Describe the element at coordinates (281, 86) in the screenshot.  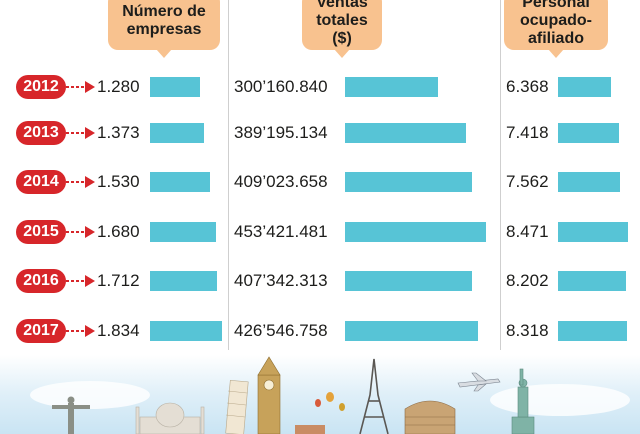
I see `data-label: 300’160.840` at that location.